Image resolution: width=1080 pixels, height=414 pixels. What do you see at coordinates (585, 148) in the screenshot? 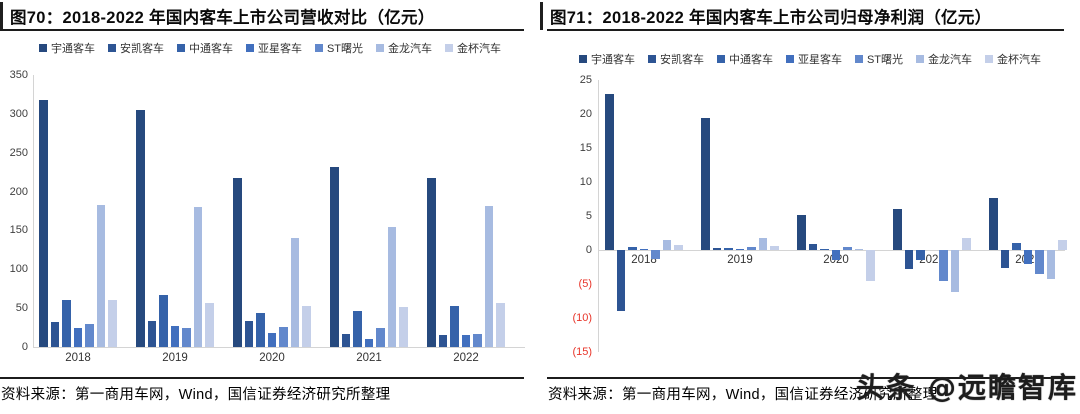
I see `y-tick-label: 15` at bounding box center [585, 148].